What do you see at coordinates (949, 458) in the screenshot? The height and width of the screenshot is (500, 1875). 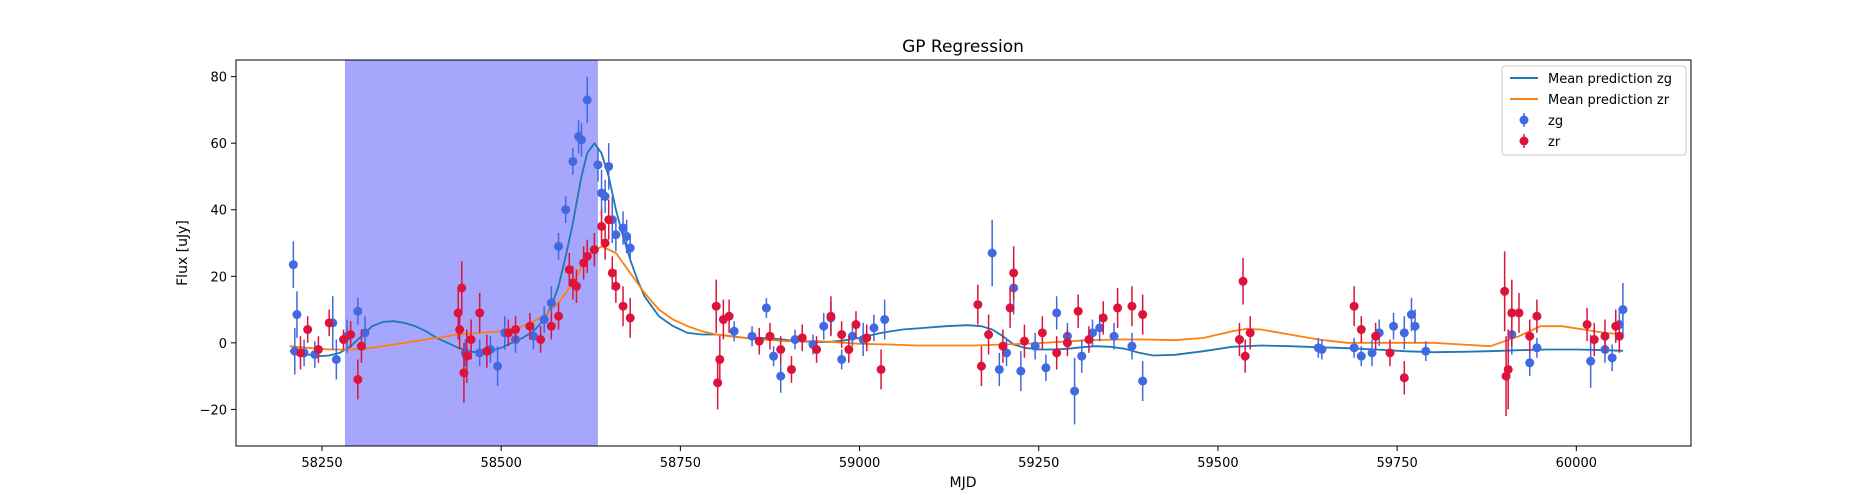 I see `x-axis-ticks: 58250 58500 58750 59000 59250 59500 59750 60000` at bounding box center [949, 458].